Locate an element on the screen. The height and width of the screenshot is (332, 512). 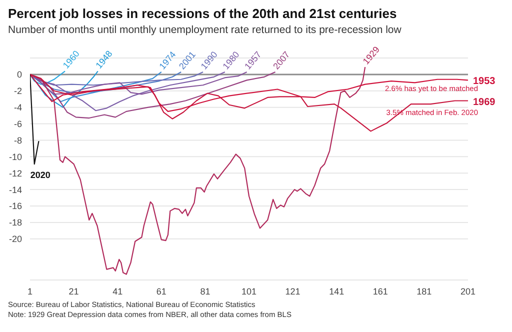
y-tick-label: -4 is located at coordinates (18, 107).